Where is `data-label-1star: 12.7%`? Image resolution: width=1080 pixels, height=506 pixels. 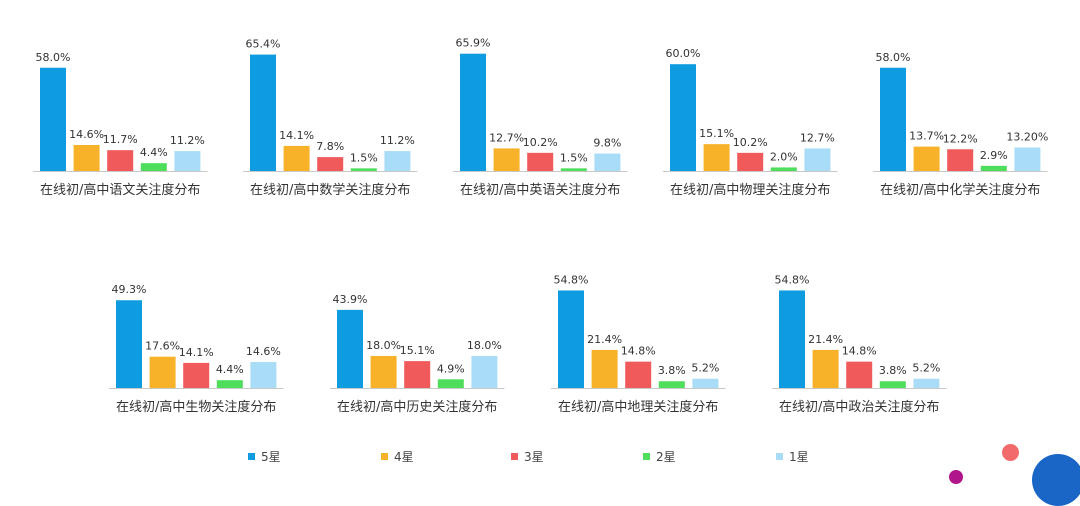 data-label-1star: 12.7% is located at coordinates (817, 137).